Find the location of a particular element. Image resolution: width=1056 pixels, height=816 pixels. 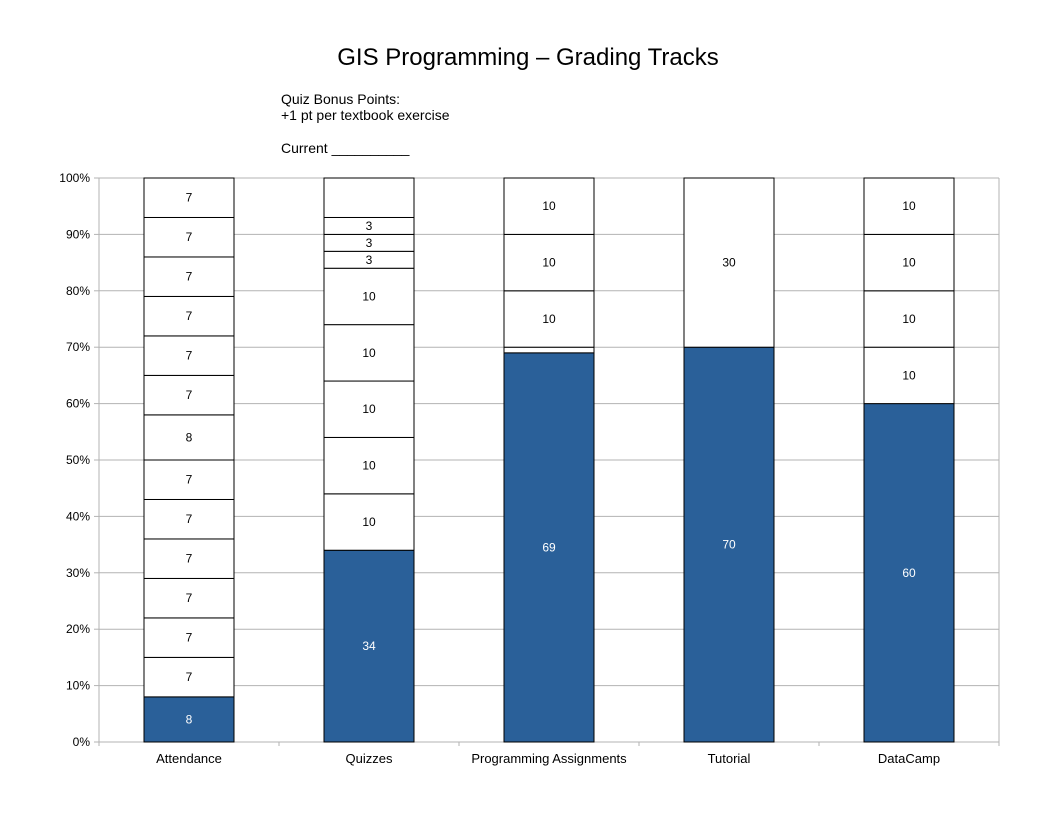

y-tick-label: 90% is located at coordinates (78, 234).